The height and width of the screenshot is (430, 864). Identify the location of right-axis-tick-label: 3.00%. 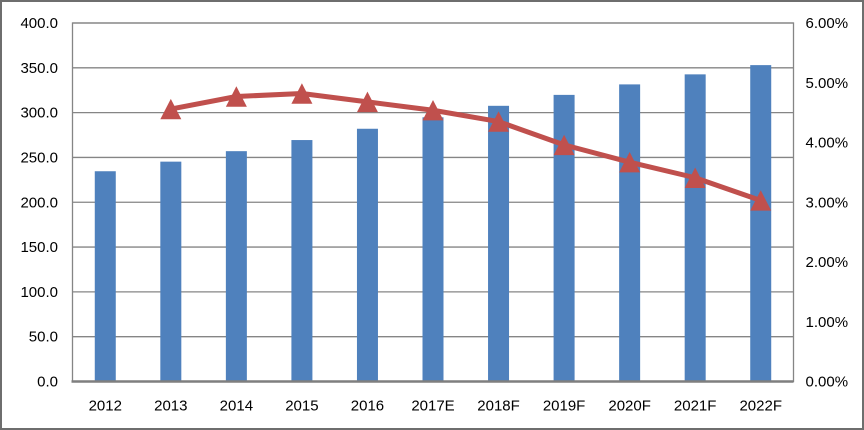
(827, 202).